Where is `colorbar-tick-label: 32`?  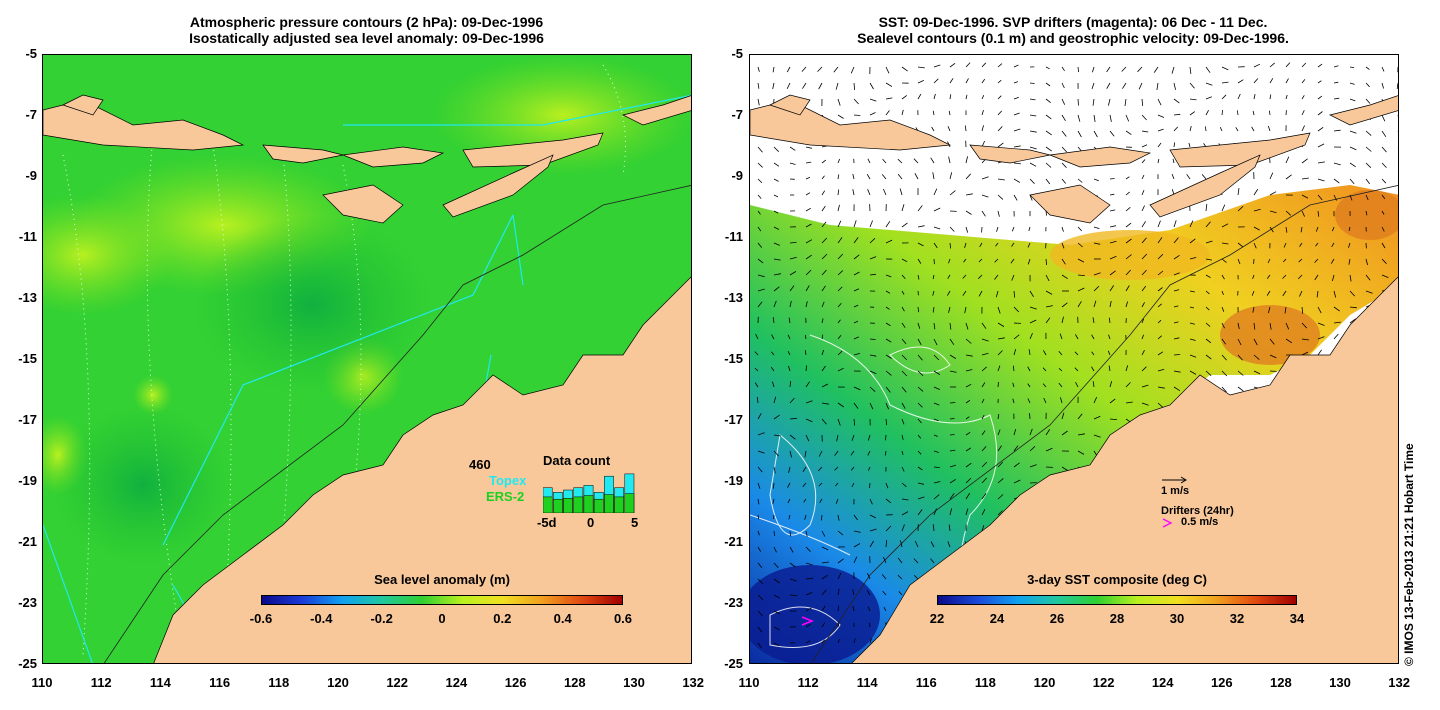 colorbar-tick-label: 32 is located at coordinates (1237, 618).